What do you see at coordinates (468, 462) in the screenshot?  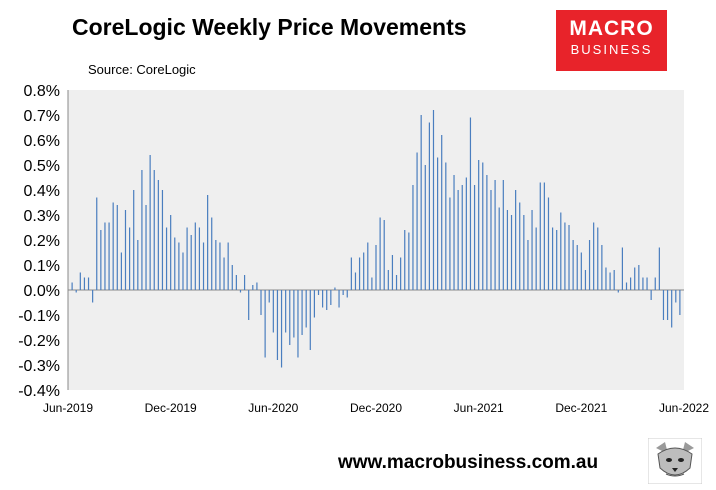 I see `website-url: www.macrobusiness.com.au` at bounding box center [468, 462].